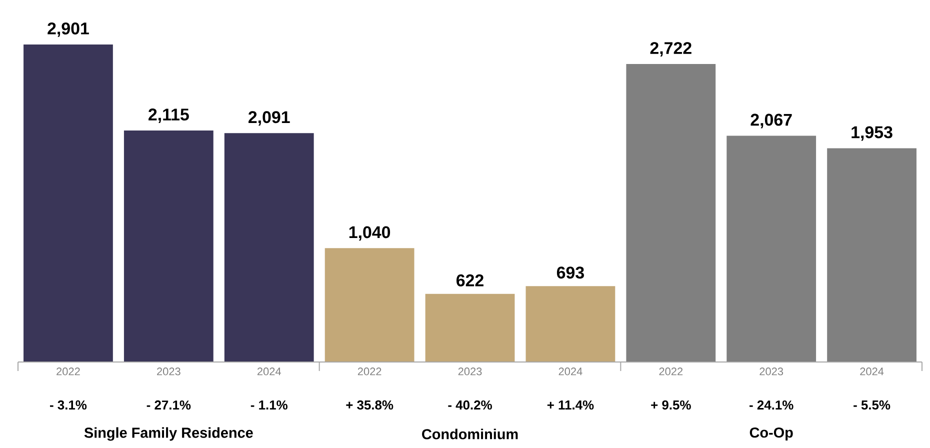  What do you see at coordinates (470, 405) in the screenshot?
I see `text: - 40.2%` at bounding box center [470, 405].